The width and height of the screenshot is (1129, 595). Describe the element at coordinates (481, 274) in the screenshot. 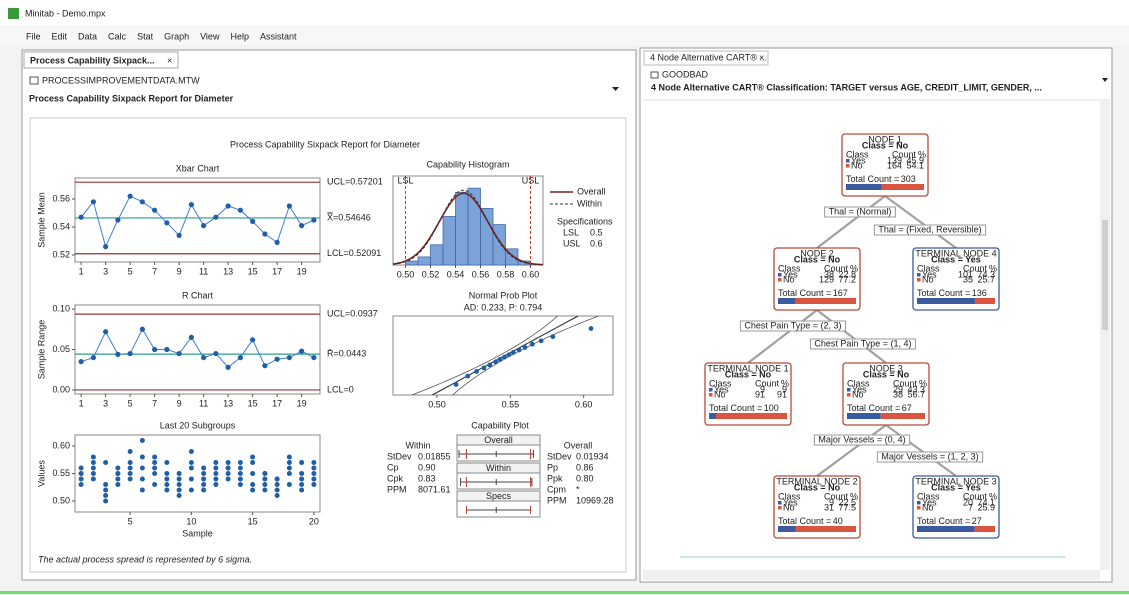

I see `x-tick-label: 0.56` at that location.